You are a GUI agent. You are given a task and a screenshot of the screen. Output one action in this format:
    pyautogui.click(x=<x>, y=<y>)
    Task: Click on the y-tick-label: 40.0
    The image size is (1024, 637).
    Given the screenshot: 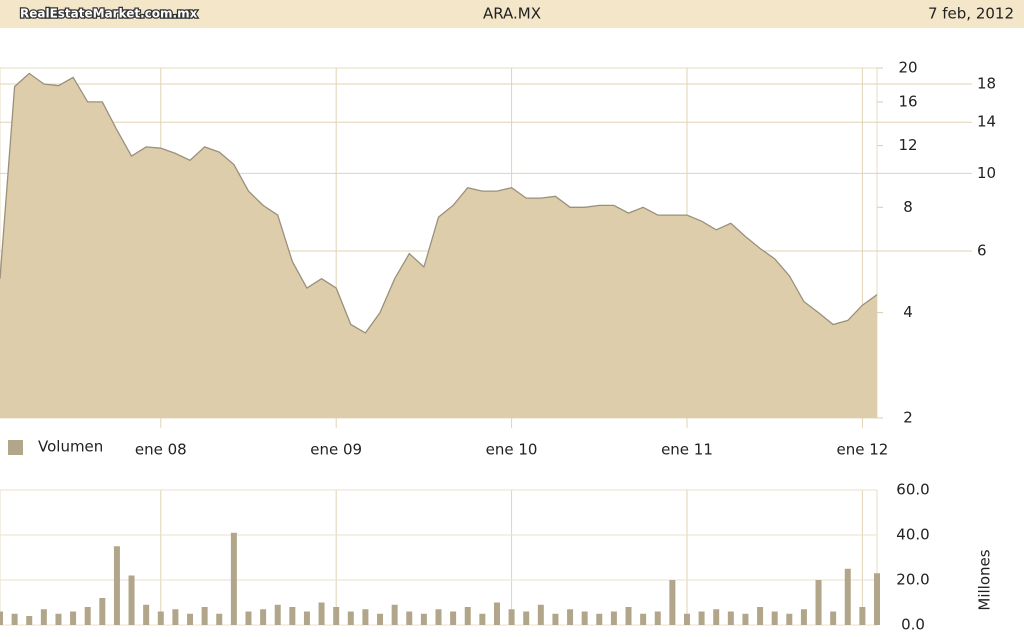 What is the action you would take?
    pyautogui.click(x=912, y=535)
    